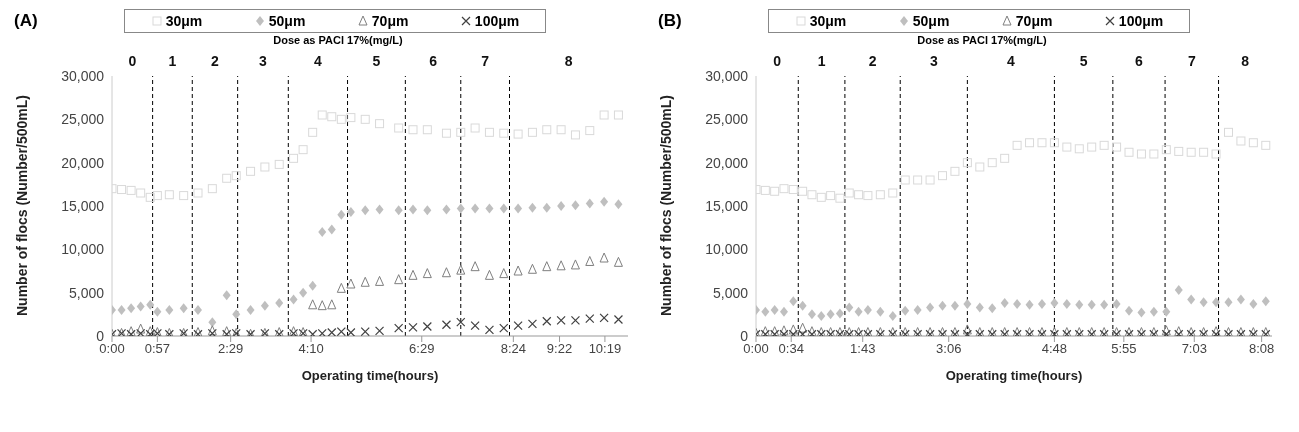  What do you see at coordinates (1194, 349) in the screenshot?
I see `x-tick-label: 7:03` at bounding box center [1194, 349].